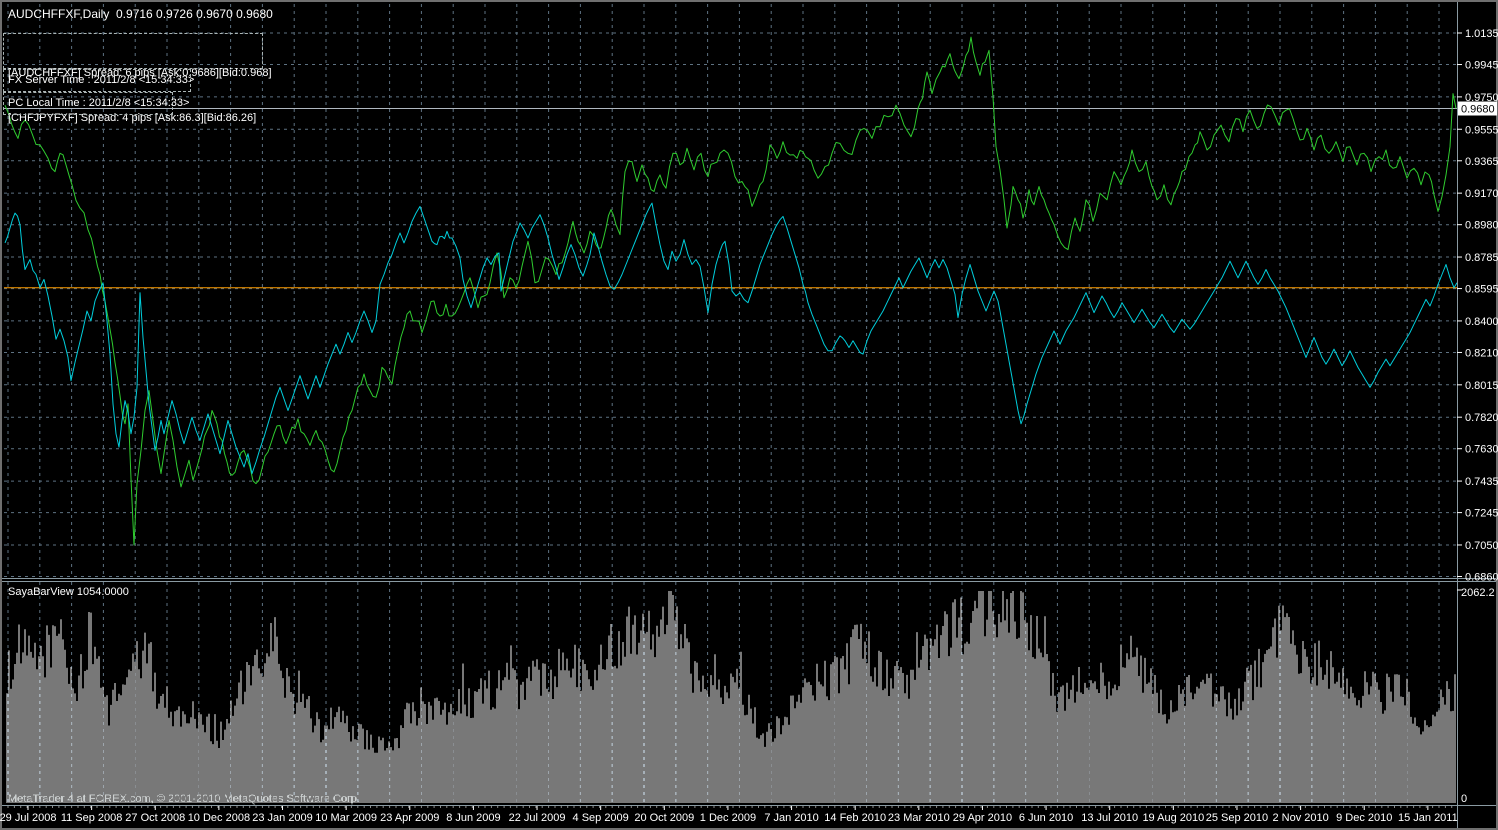  Describe the element at coordinates (919, 818) in the screenshot. I see `time-axis-label: 23 Mar 2010` at that location.